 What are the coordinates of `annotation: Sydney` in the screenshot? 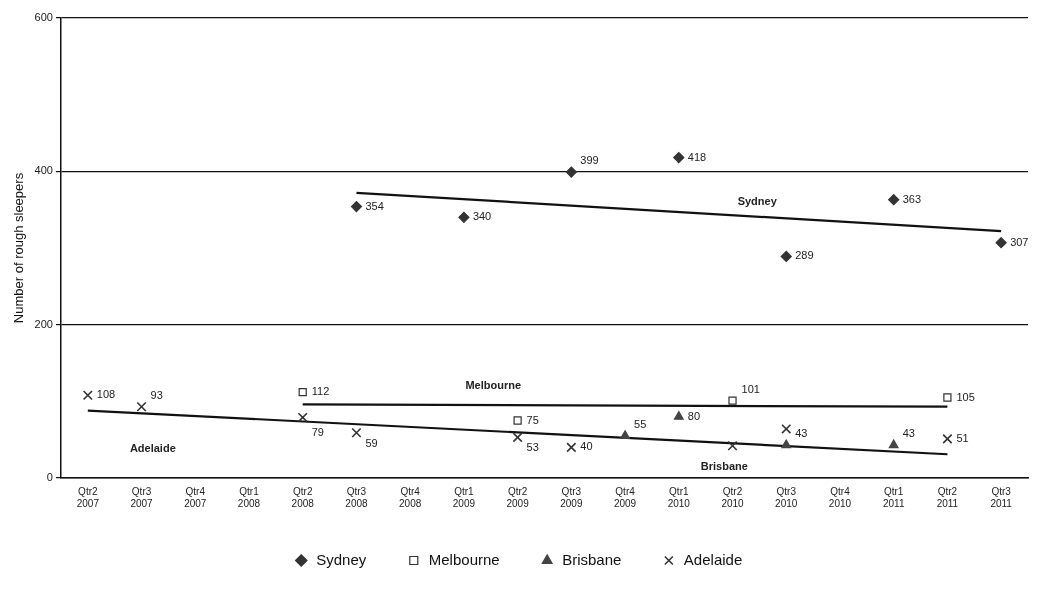 It's located at (757, 201).